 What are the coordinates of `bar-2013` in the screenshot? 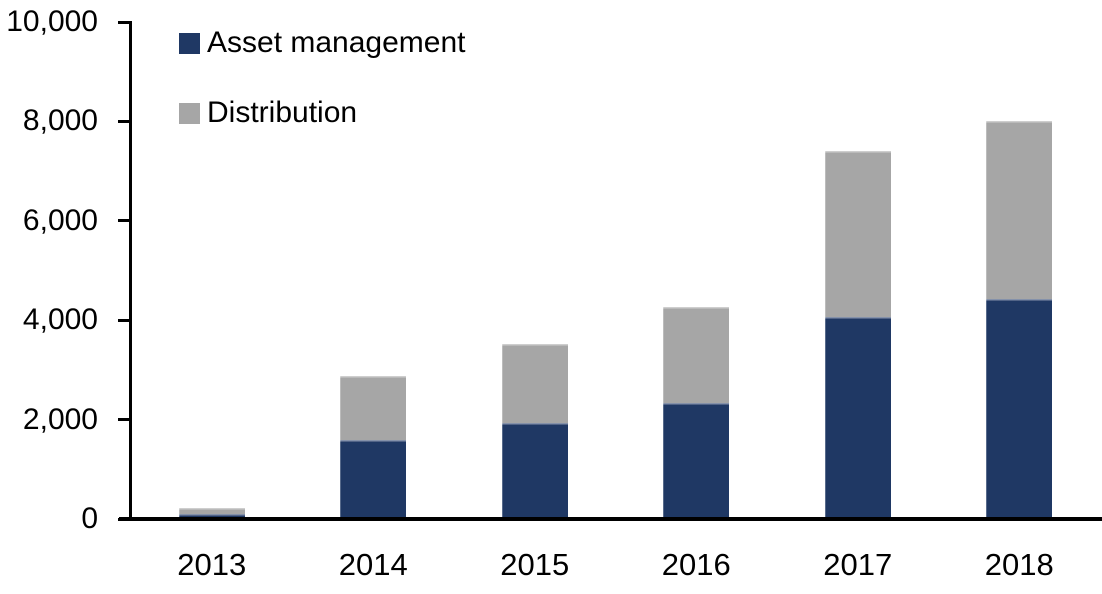 It's located at (211, 512).